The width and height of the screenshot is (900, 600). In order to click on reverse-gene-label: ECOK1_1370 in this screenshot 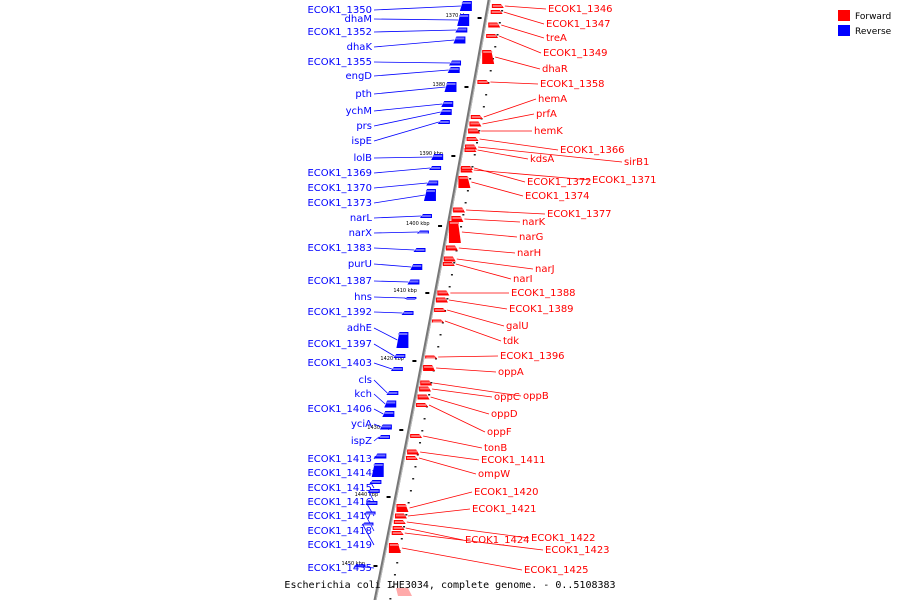, I will do `click(339, 188)`.